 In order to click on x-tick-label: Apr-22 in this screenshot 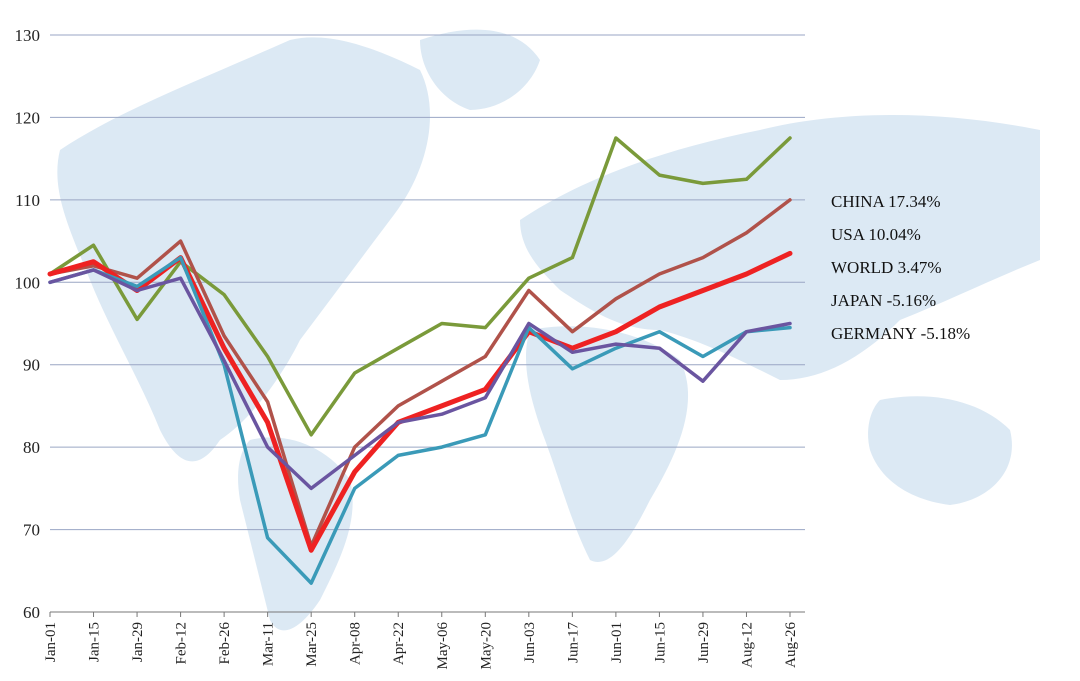, I will do `click(399, 643)`.